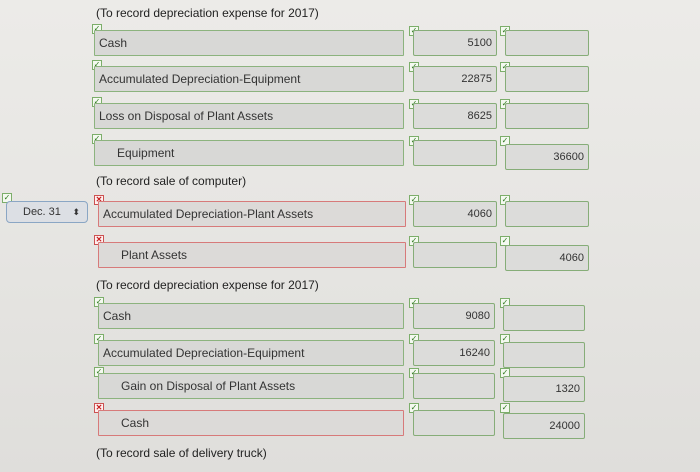 This screenshot has height=472, width=700. I want to click on debit-field: 5100, so click(455, 43).